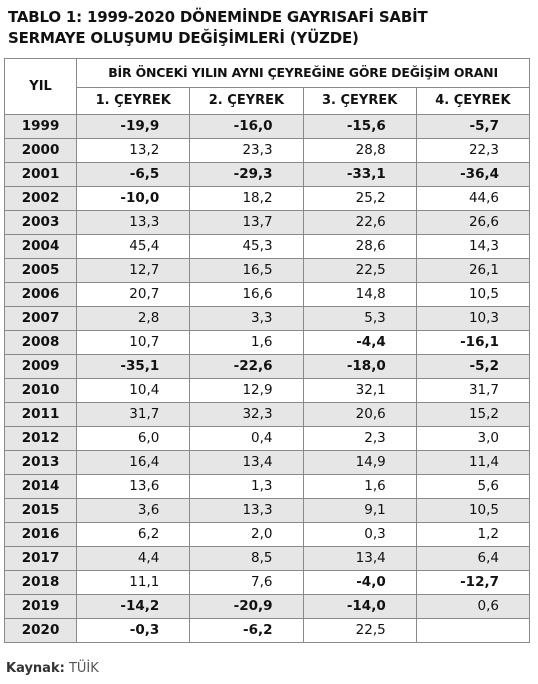  What do you see at coordinates (473, 582) in the screenshot?
I see `value-cell: -12,7` at bounding box center [473, 582].